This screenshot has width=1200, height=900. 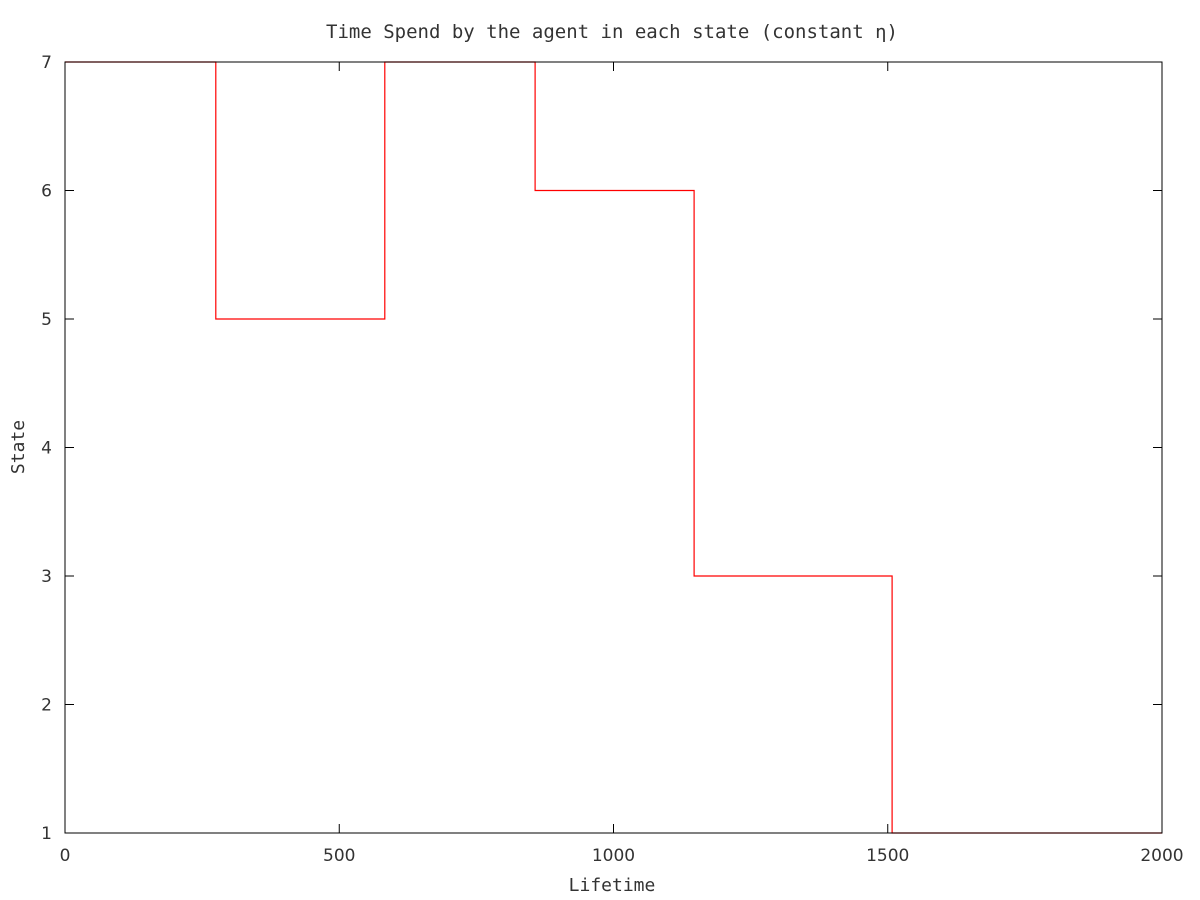 I want to click on x-axis-label: Lifetime, so click(x=612, y=885).